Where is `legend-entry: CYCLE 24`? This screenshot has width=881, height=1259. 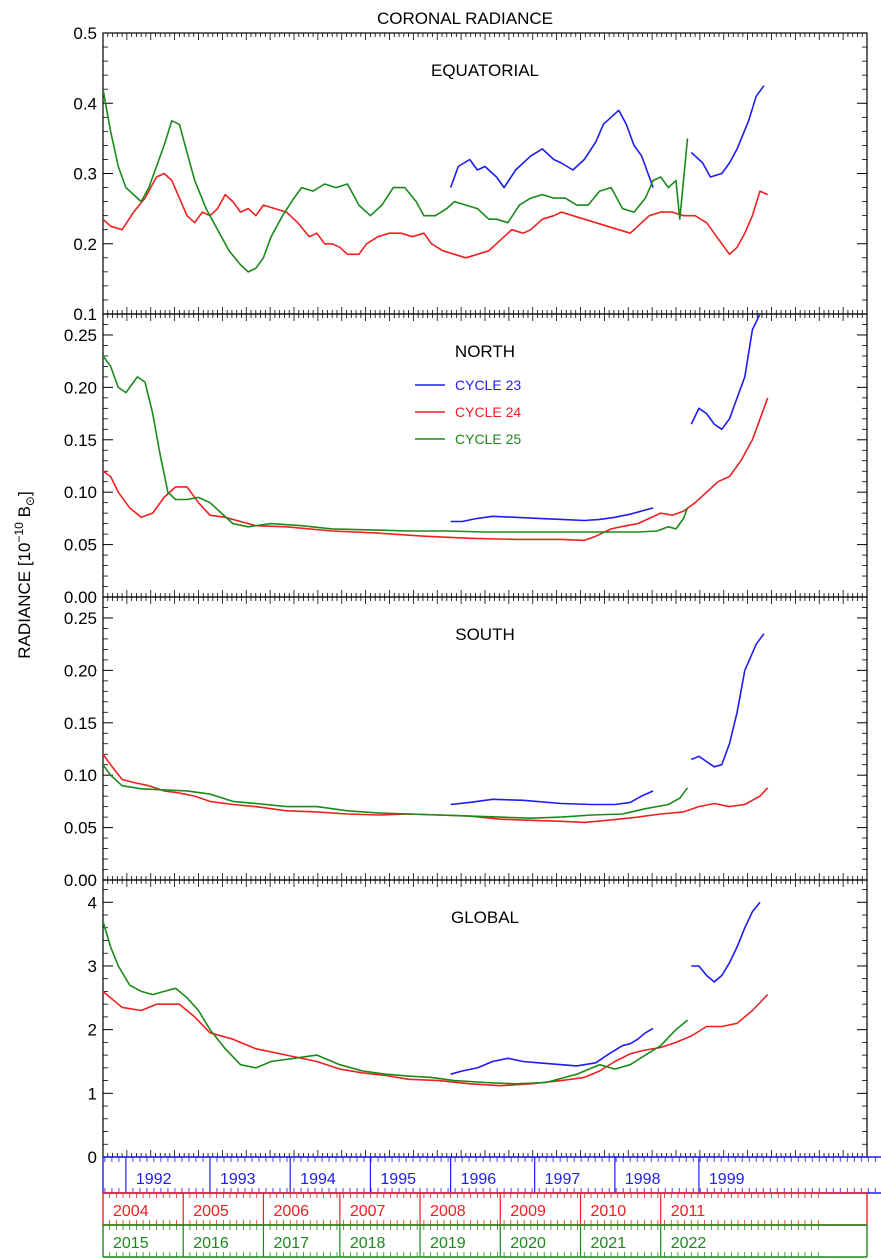
legend-entry: CYCLE 24 is located at coordinates (488, 412).